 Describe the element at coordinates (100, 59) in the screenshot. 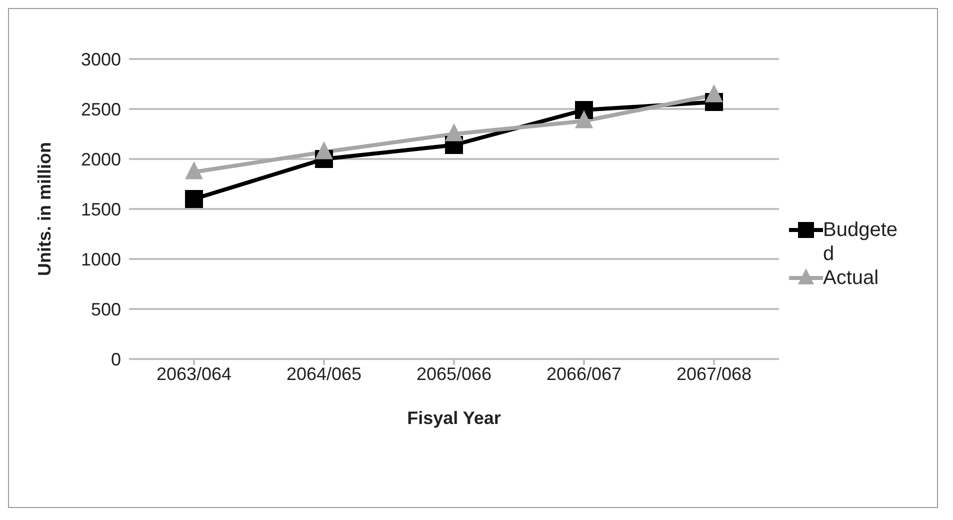

I see `y-tick-label: 3000` at that location.